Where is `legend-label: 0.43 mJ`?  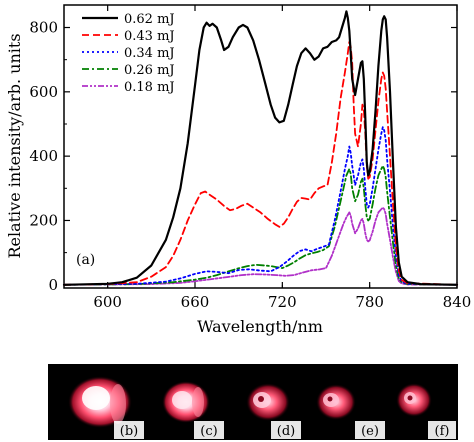 legend-label: 0.43 mJ is located at coordinates (149, 36).